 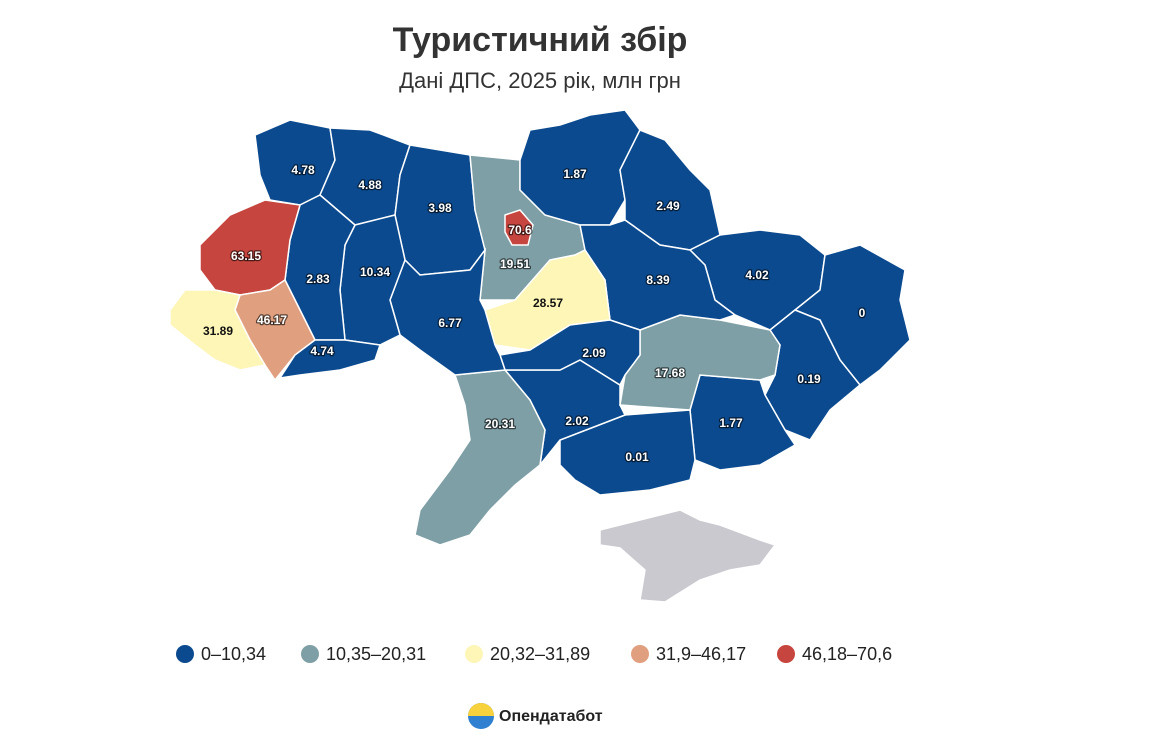 I want to click on region-value-label: 1.77, so click(x=731, y=423).